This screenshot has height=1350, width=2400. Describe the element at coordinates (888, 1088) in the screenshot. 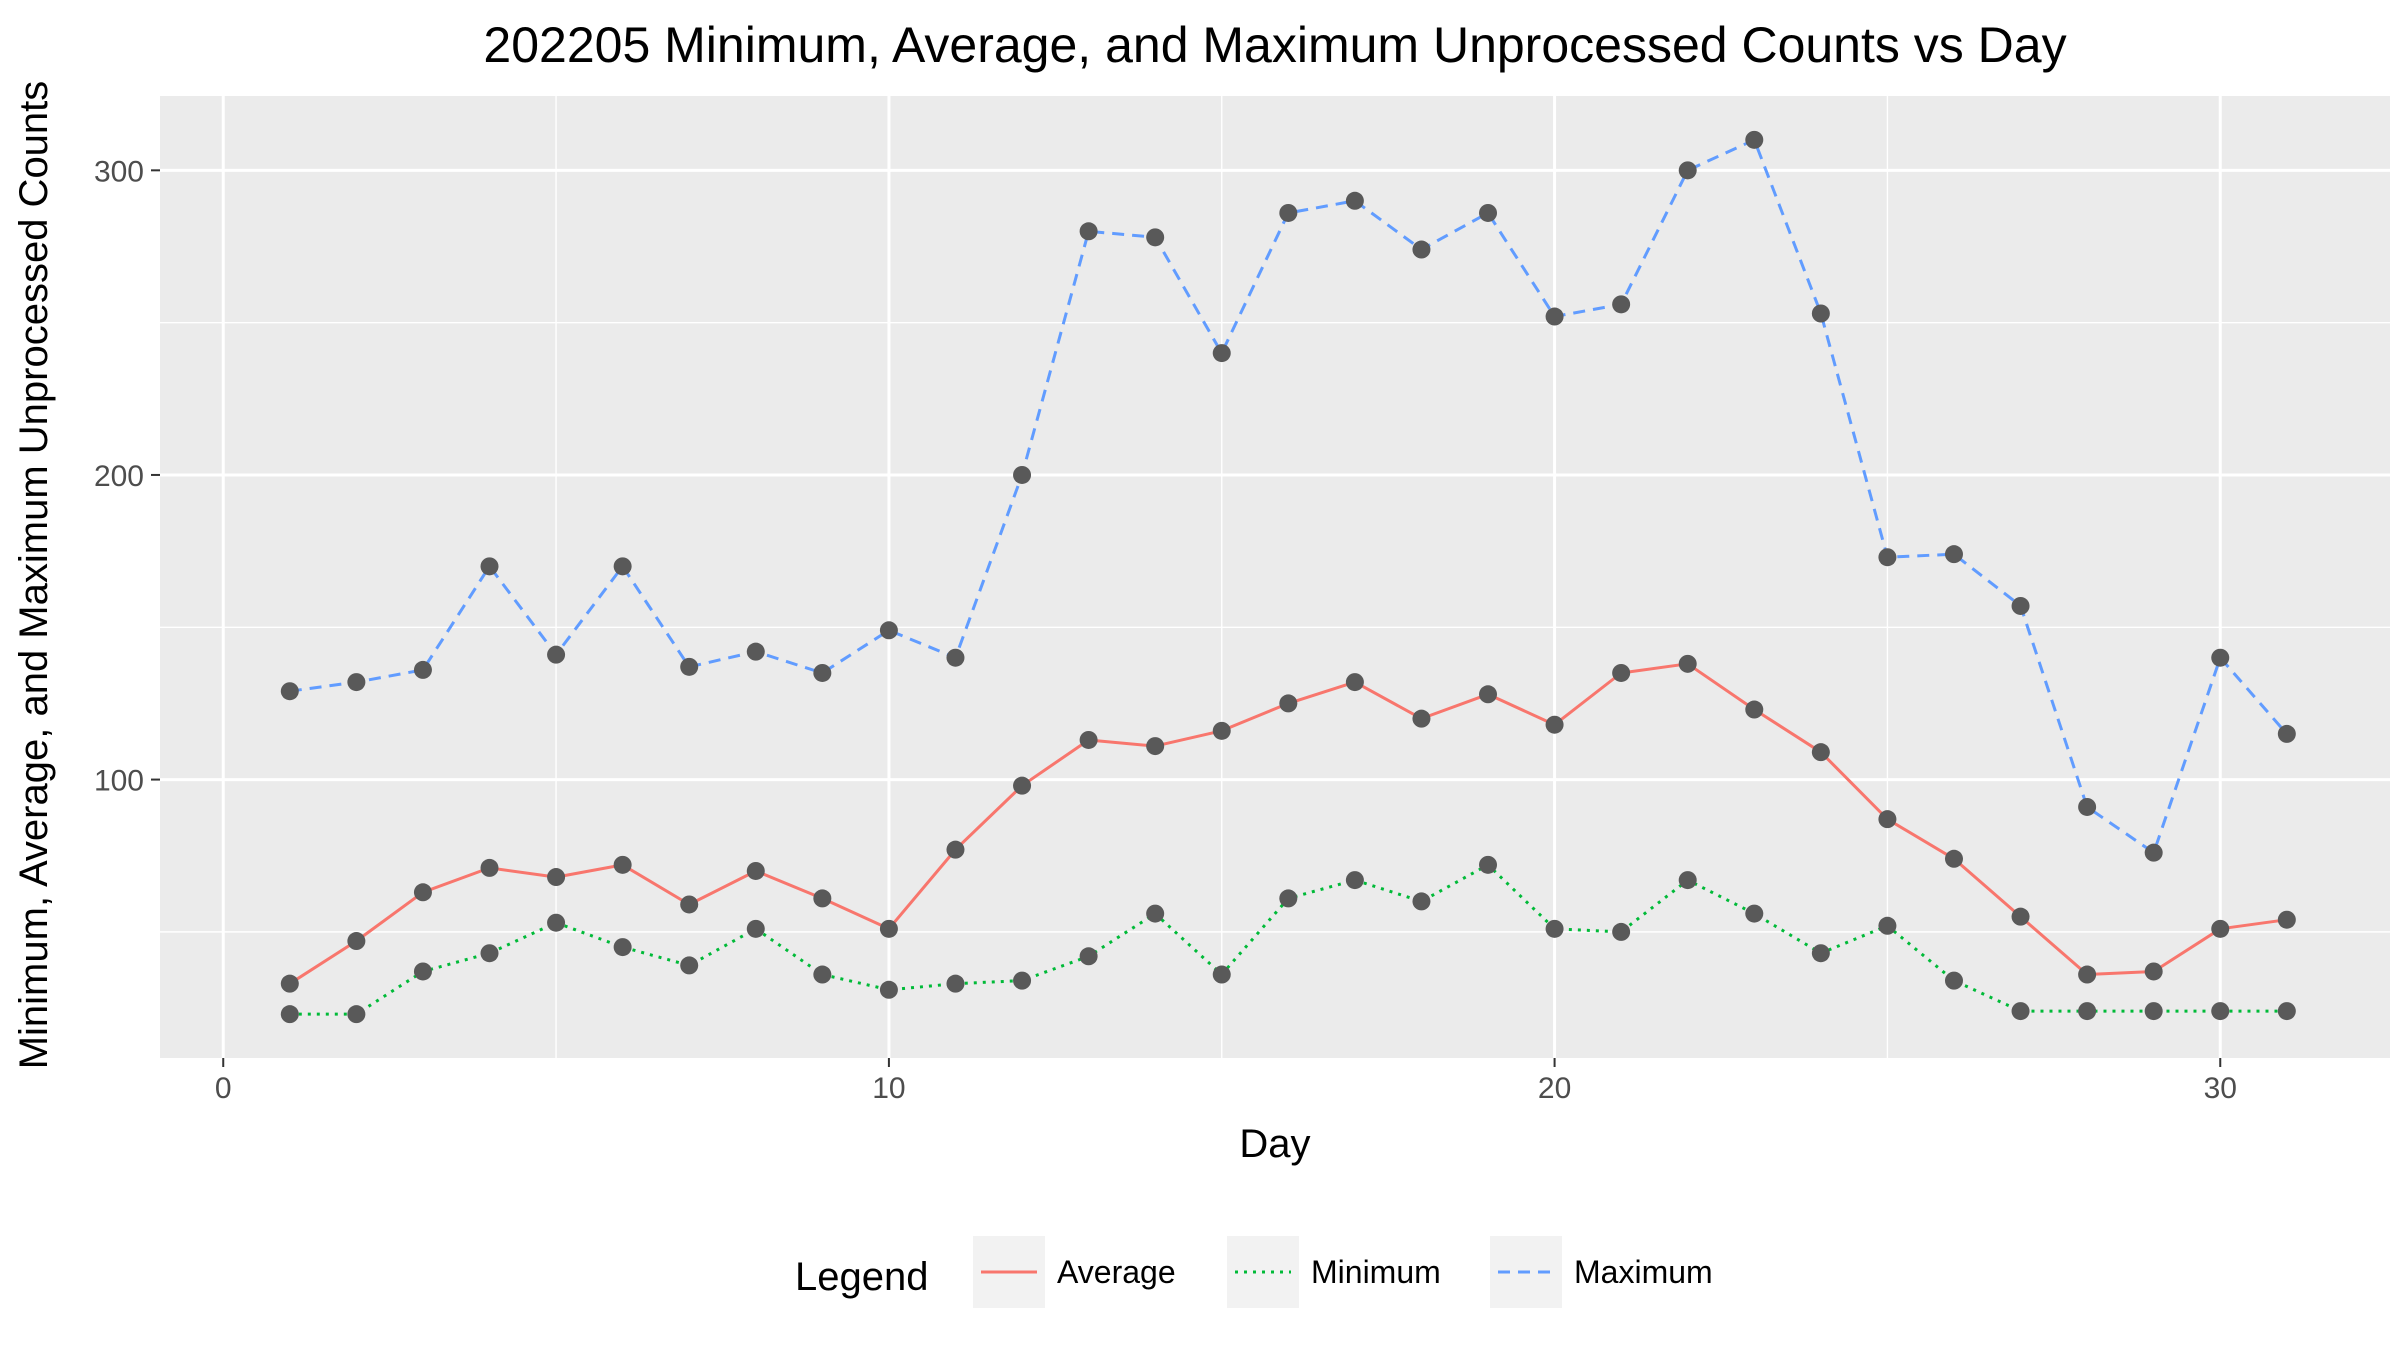

I see `x-tick-label: 10` at that location.